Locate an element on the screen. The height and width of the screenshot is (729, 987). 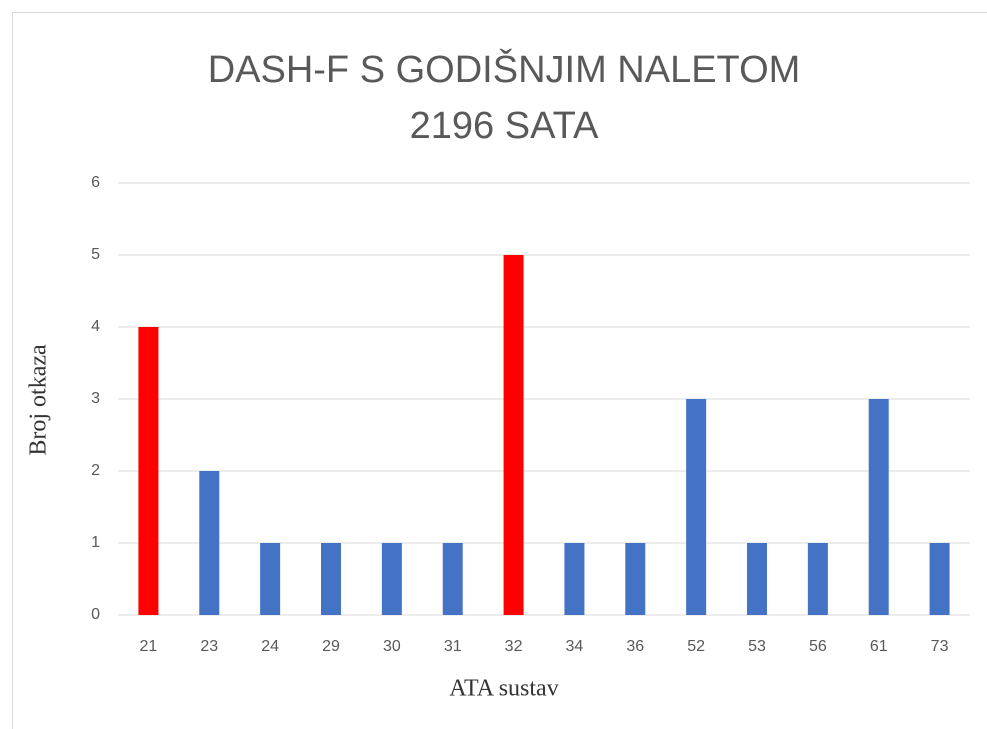
x-tick-label: 30 is located at coordinates (392, 646).